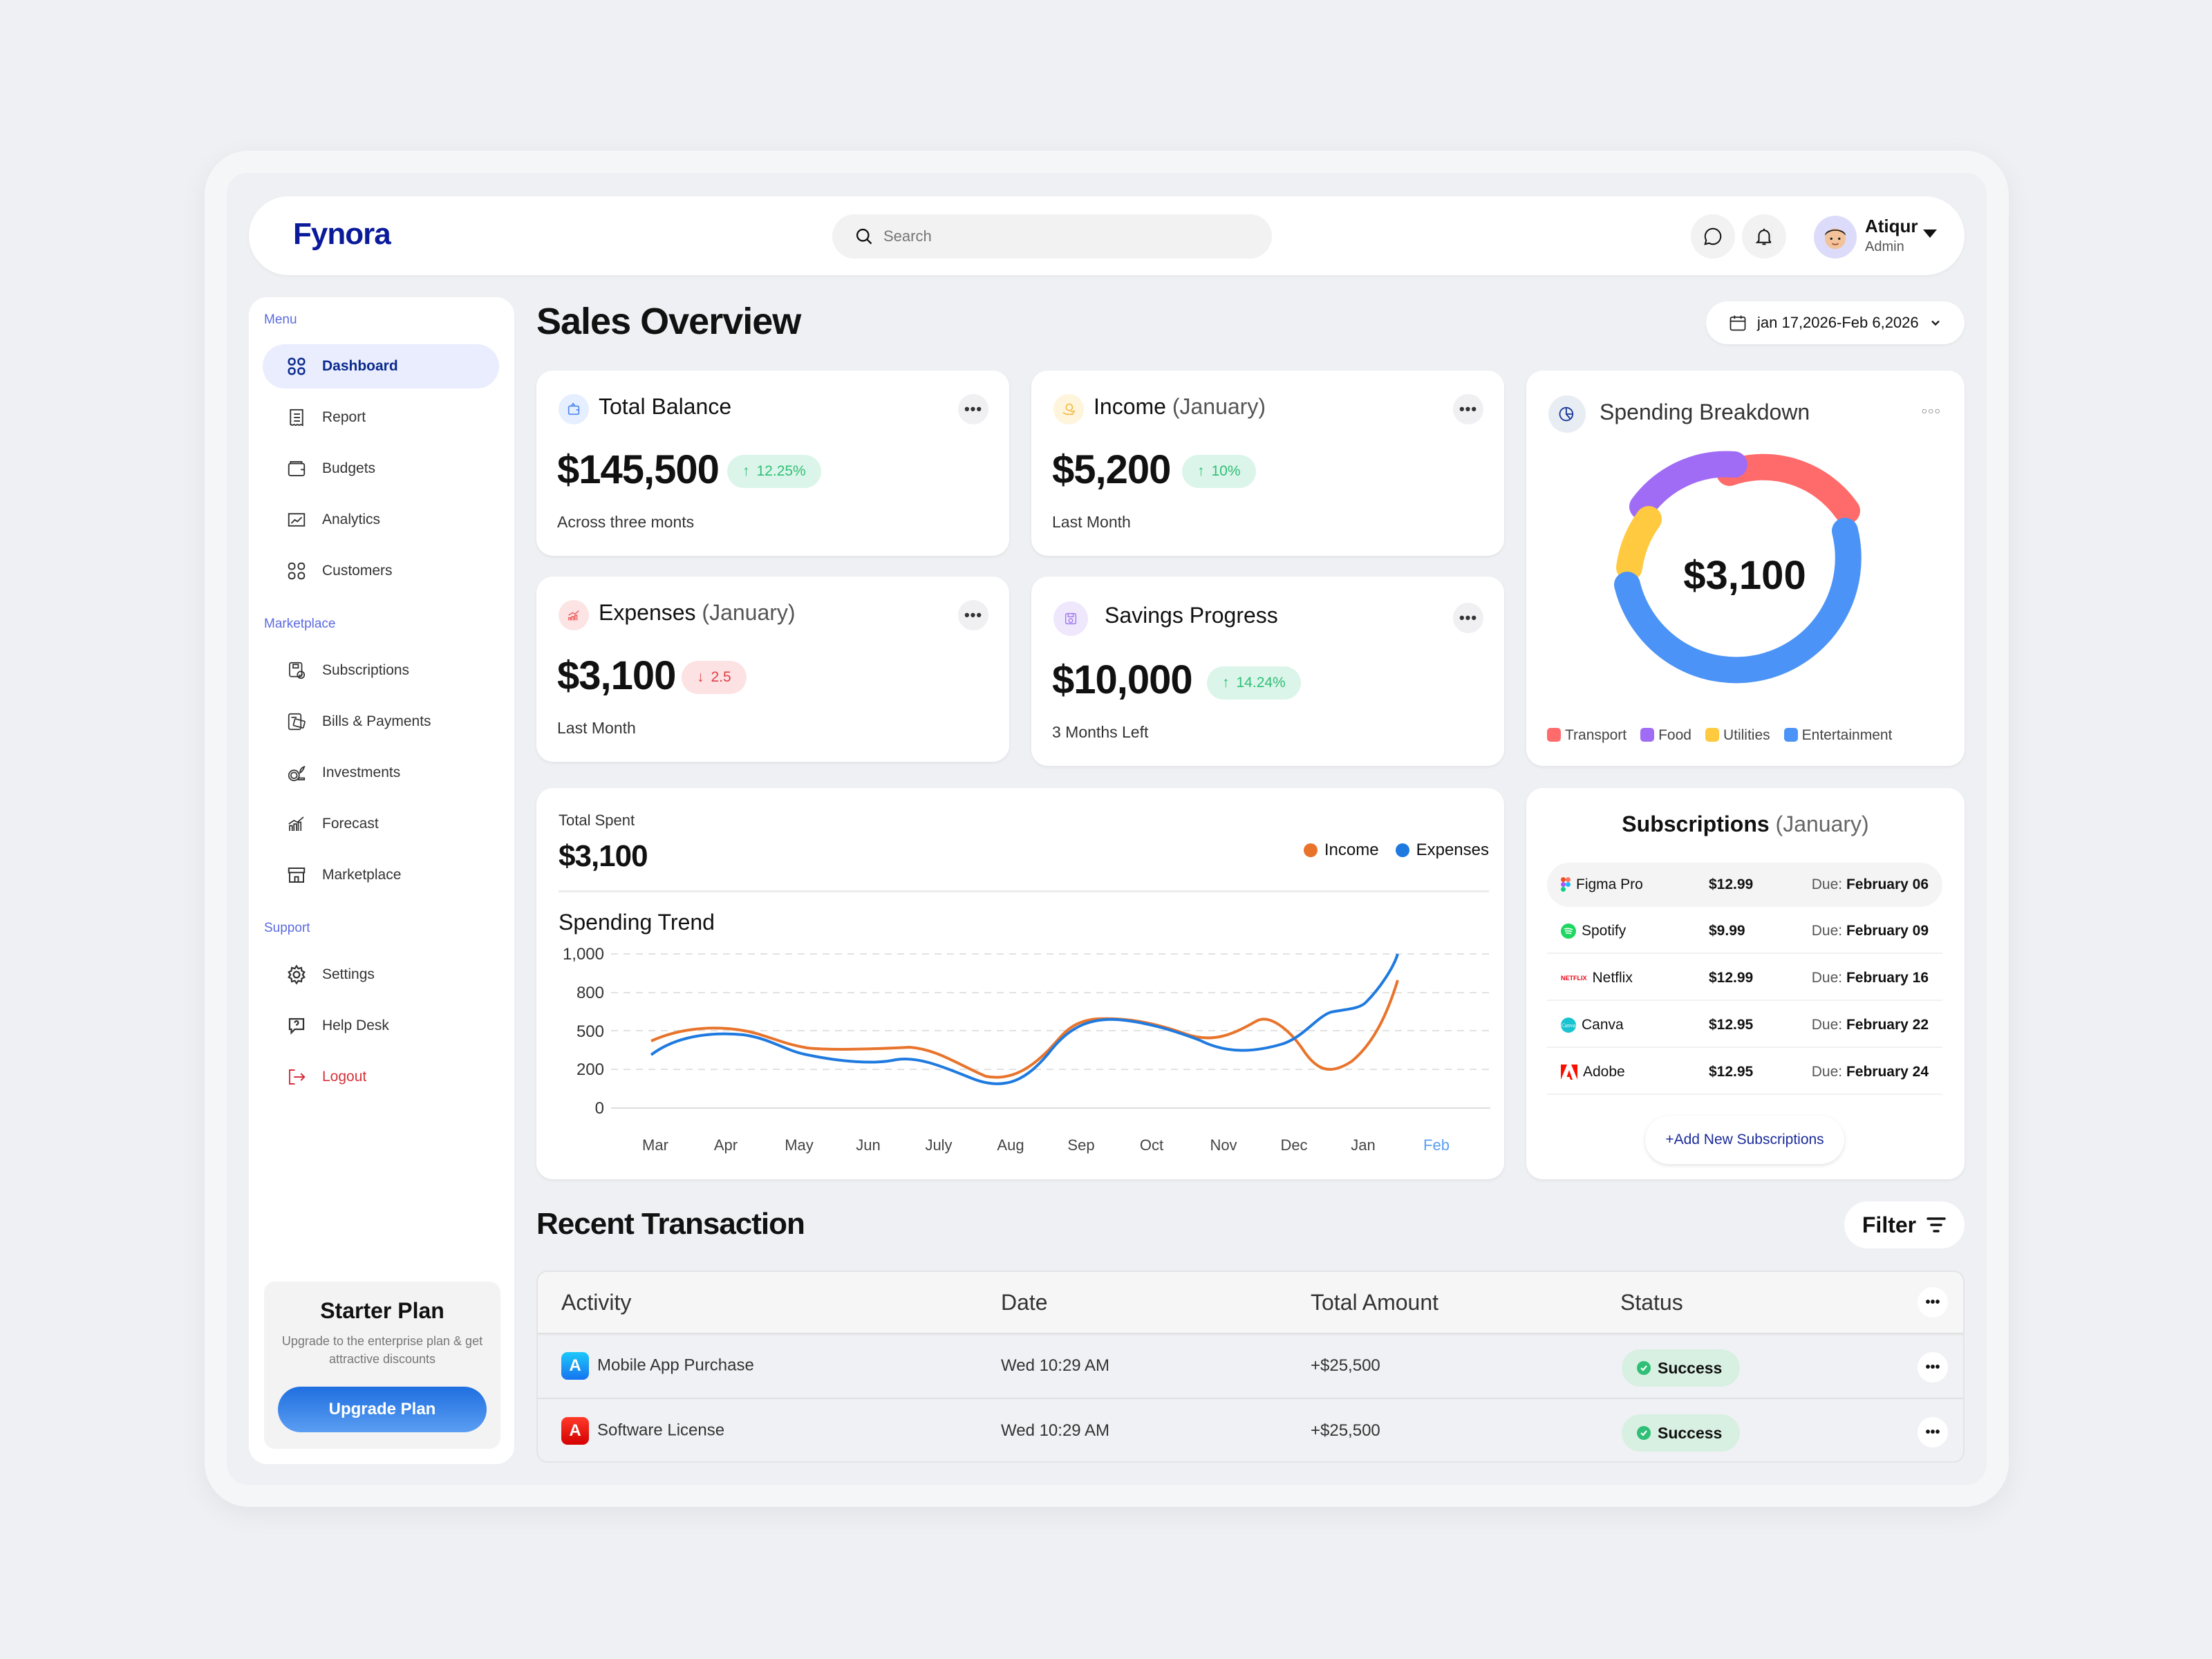 This screenshot has width=2212, height=1659. Describe the element at coordinates (1100, 732) in the screenshot. I see `kpi-subtext: 3 Months Left` at that location.